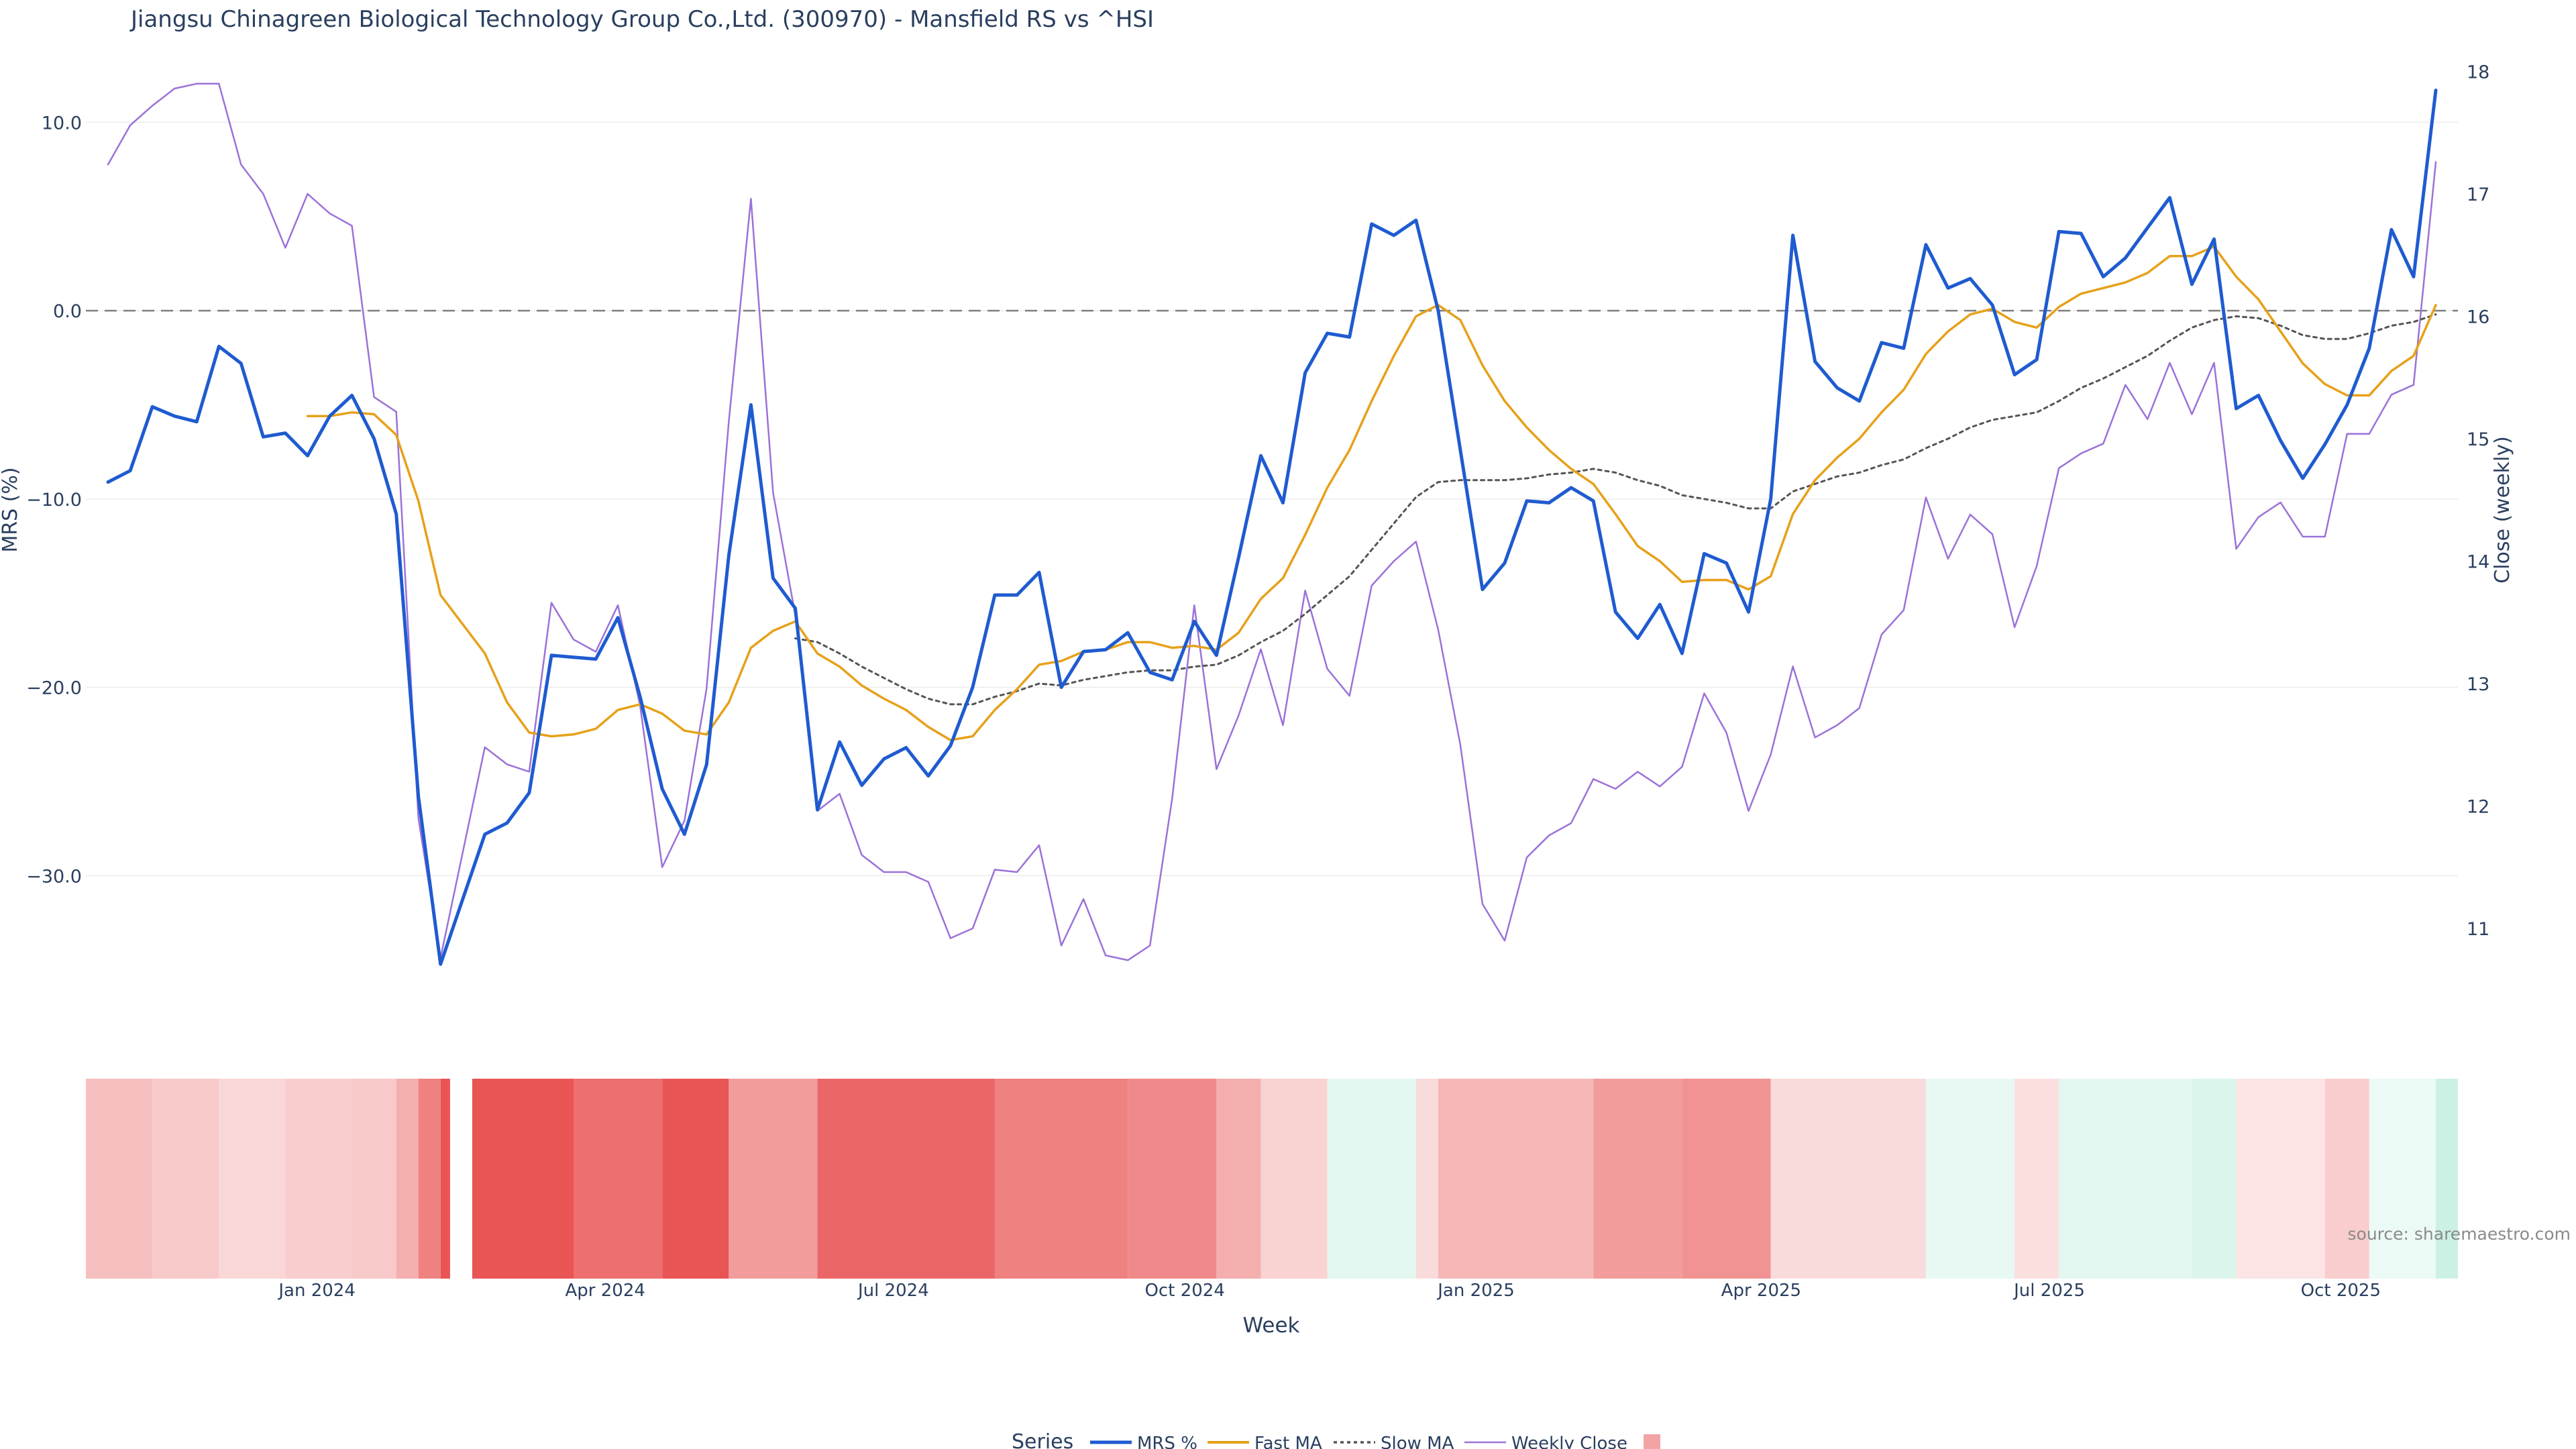 The height and width of the screenshot is (1449, 2576). Describe the element at coordinates (62, 123) in the screenshot. I see `y-left-tick-label: 10.0` at that location.